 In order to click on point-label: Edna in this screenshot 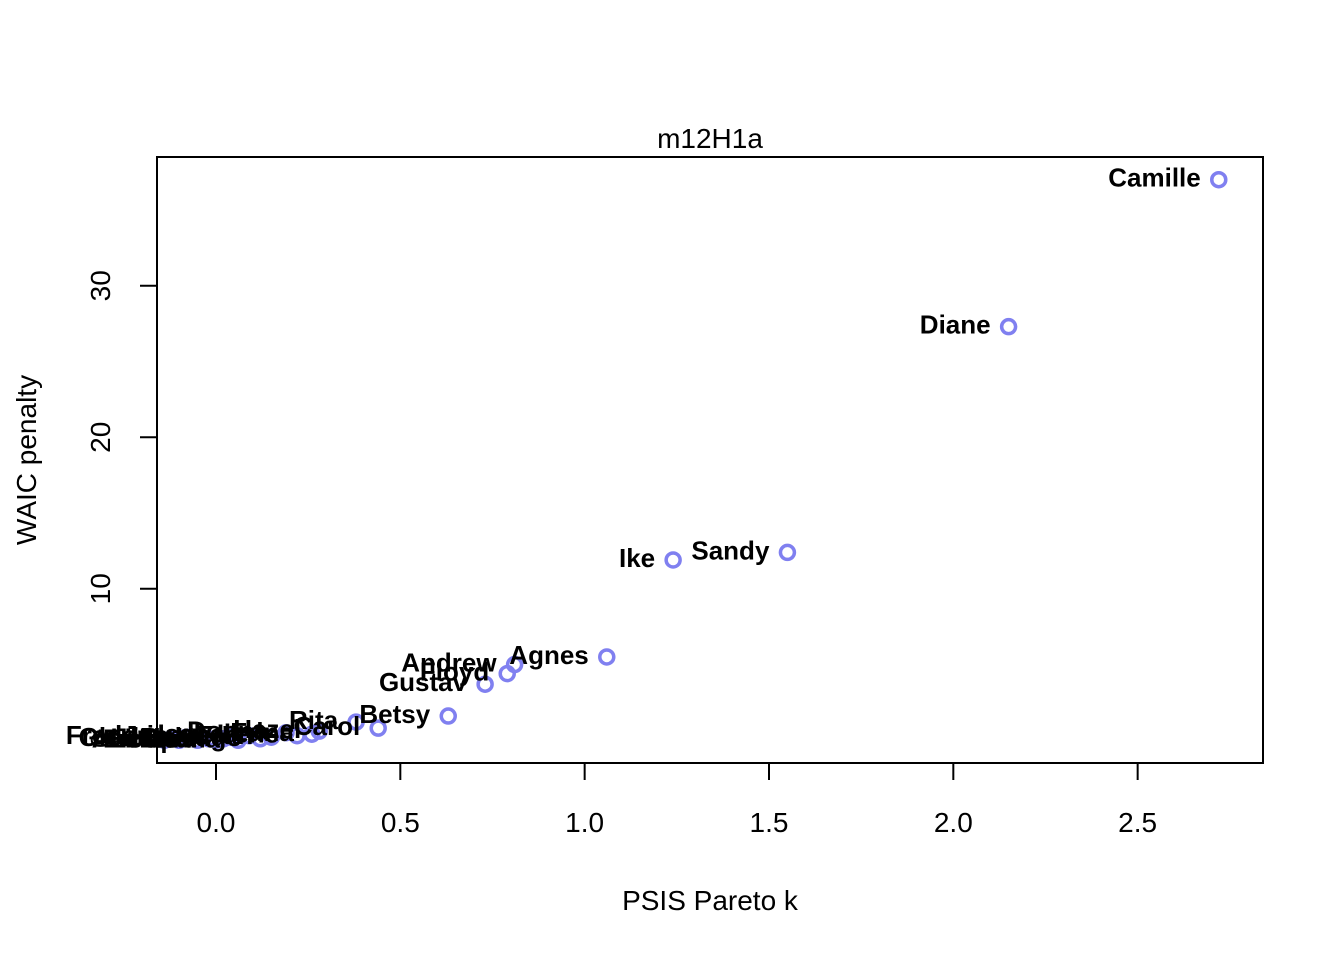, I will do `click(262, 732)`.